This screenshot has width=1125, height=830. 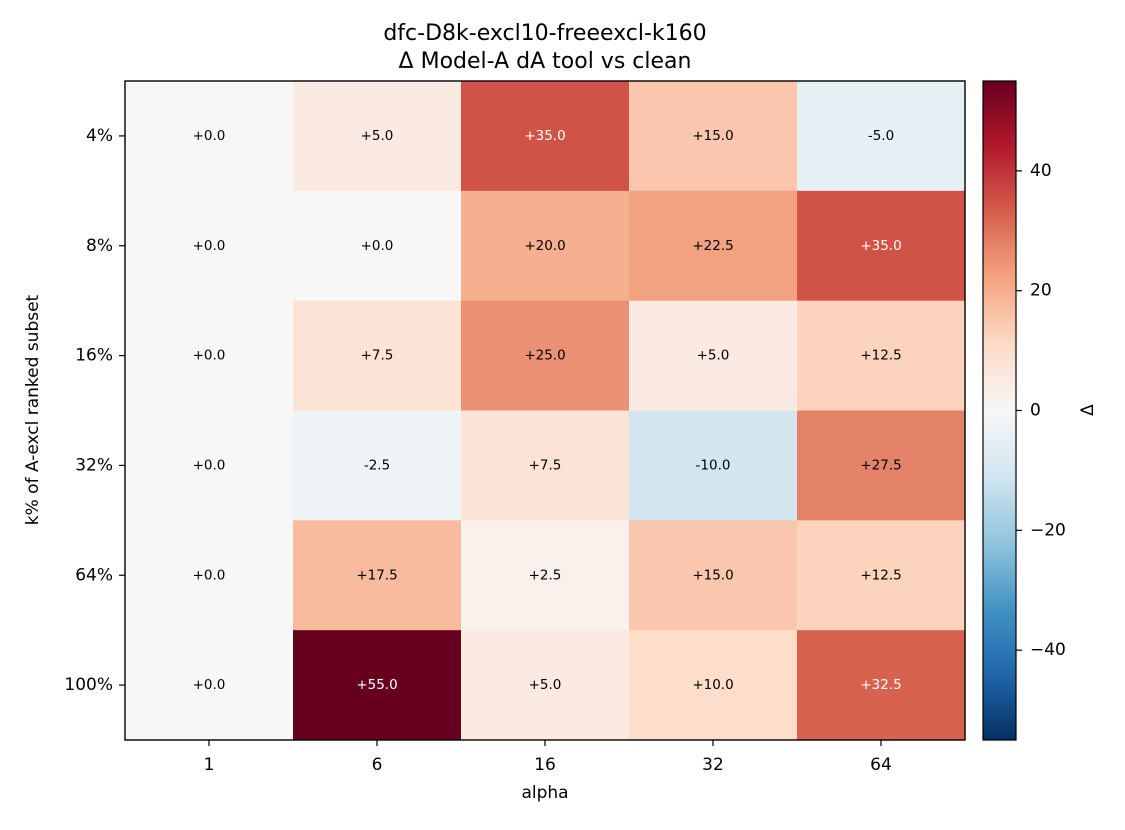 I want to click on cell-value-label: +55.0, so click(x=376, y=685).